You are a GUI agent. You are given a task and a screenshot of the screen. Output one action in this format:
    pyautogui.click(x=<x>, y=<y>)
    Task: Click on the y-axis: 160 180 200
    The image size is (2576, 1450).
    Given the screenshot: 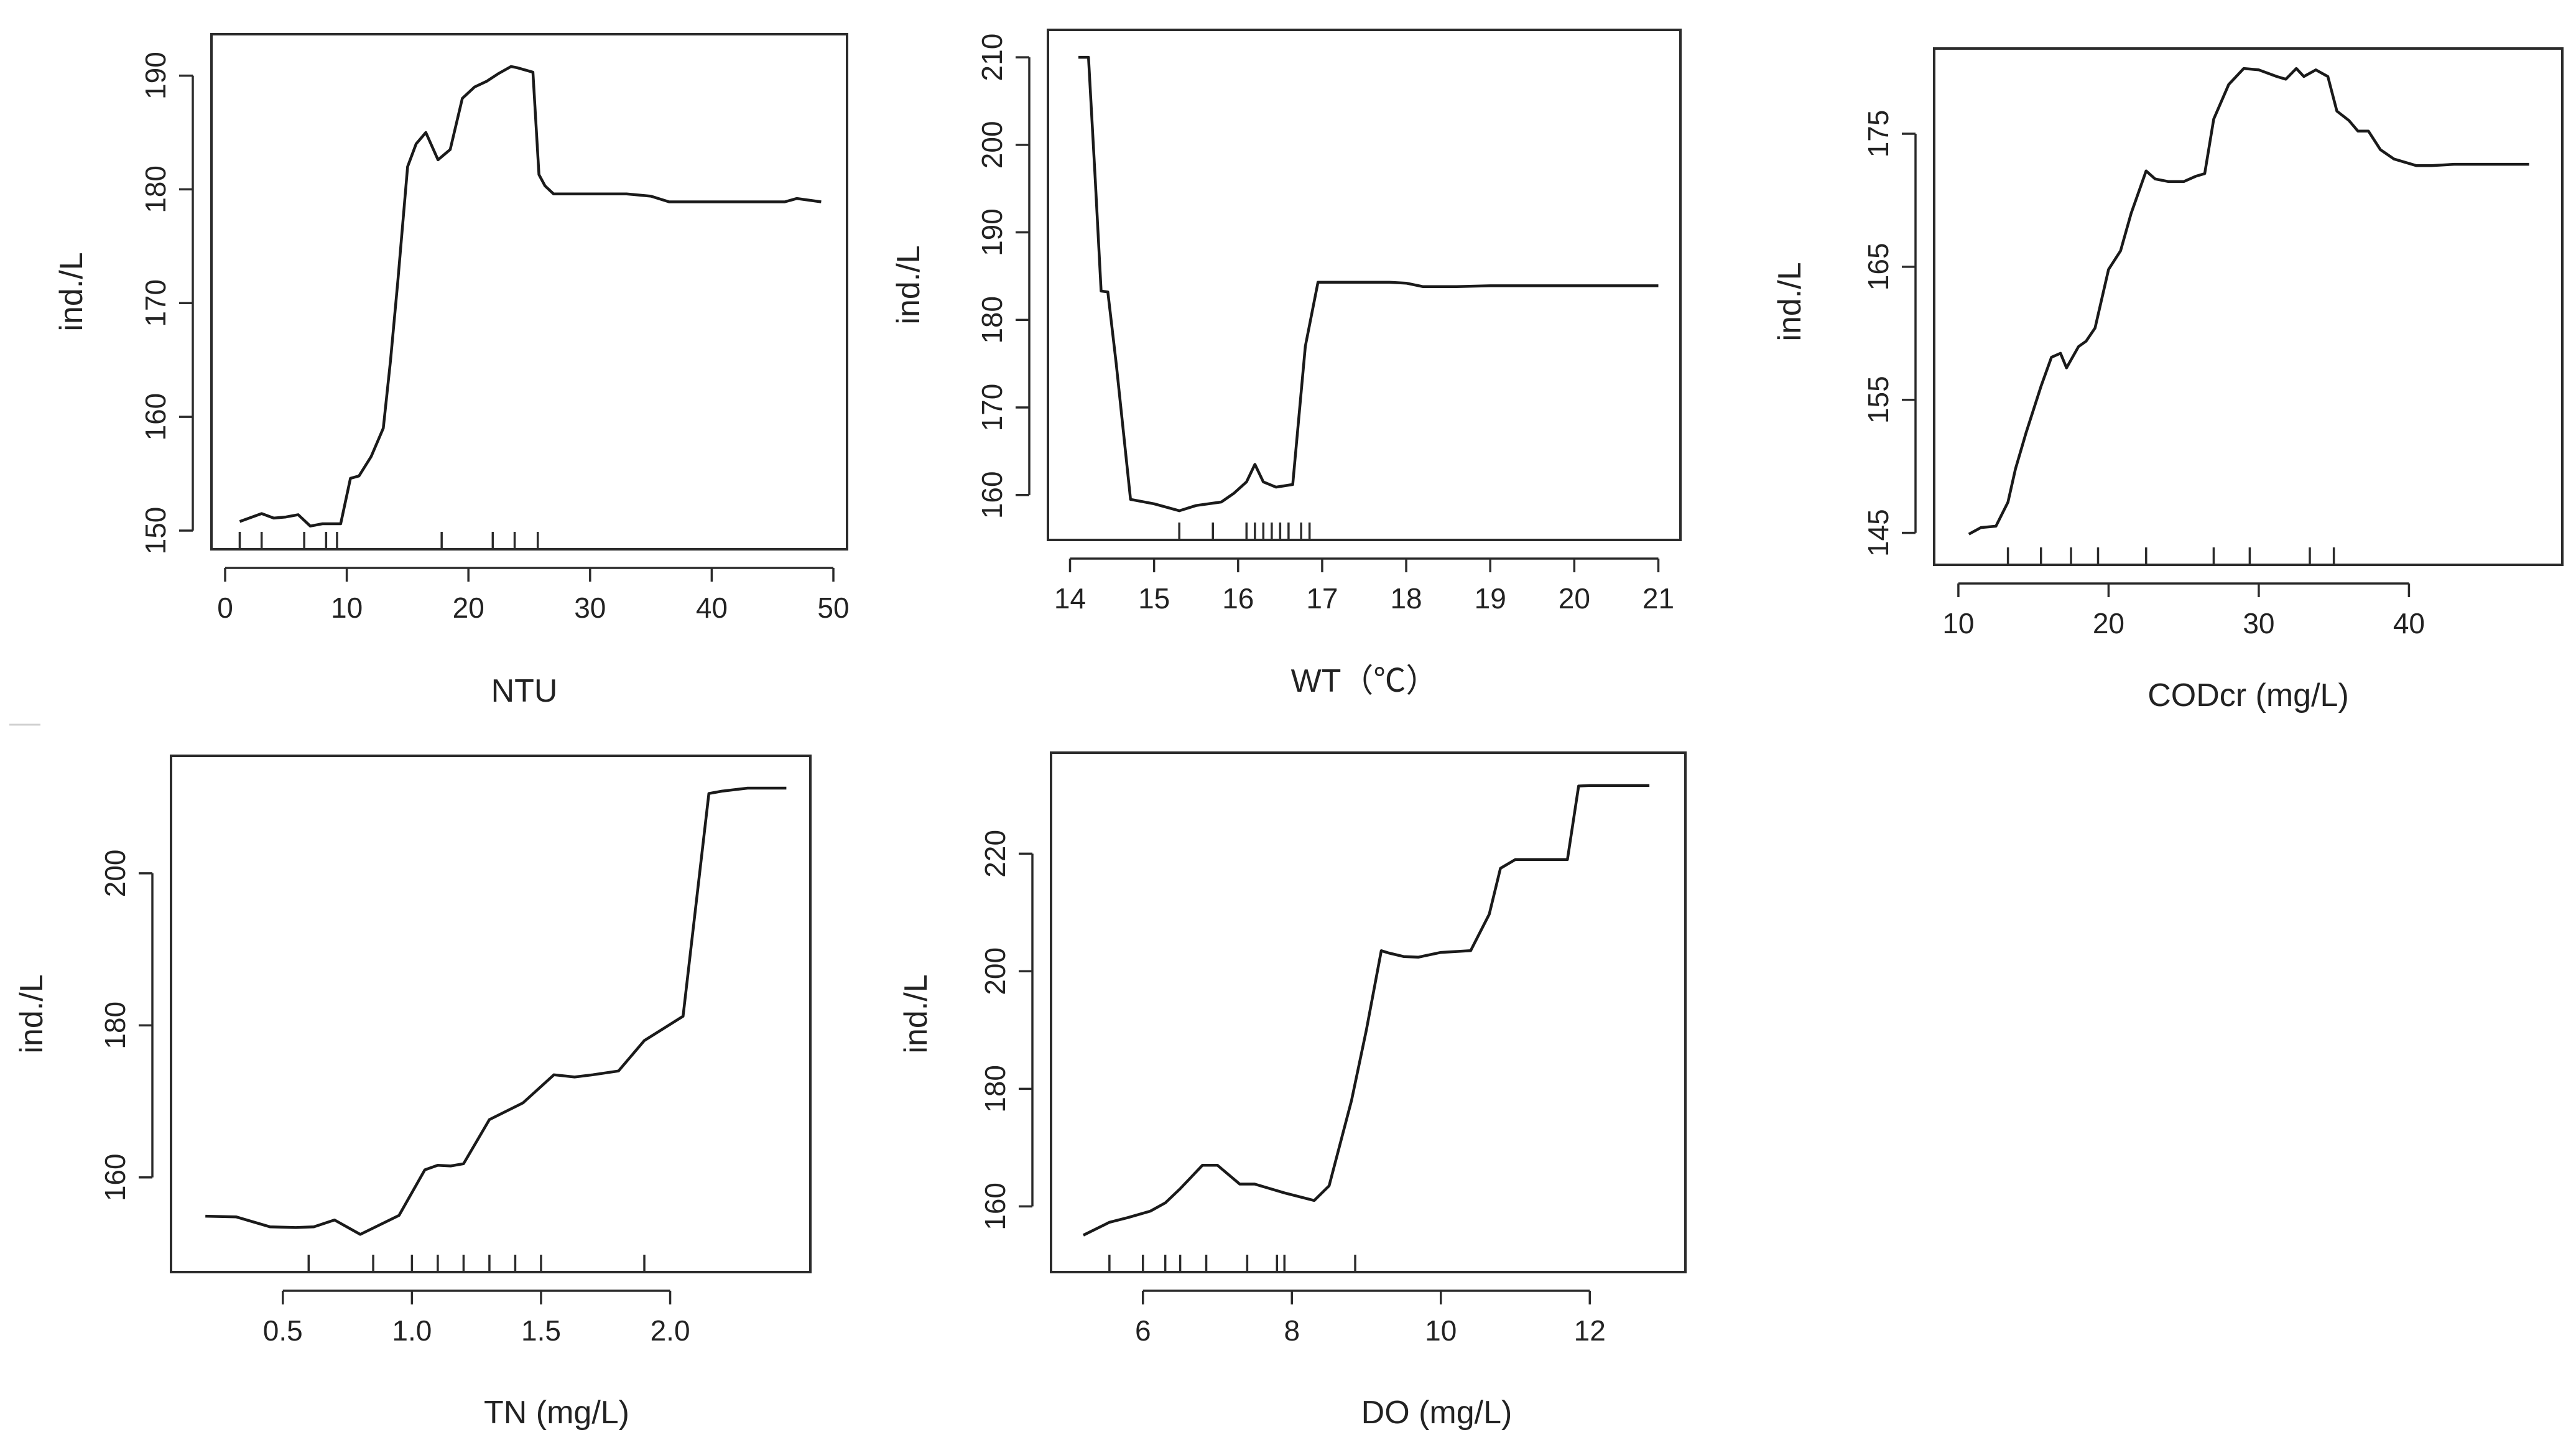 What is the action you would take?
    pyautogui.click(x=127, y=1025)
    